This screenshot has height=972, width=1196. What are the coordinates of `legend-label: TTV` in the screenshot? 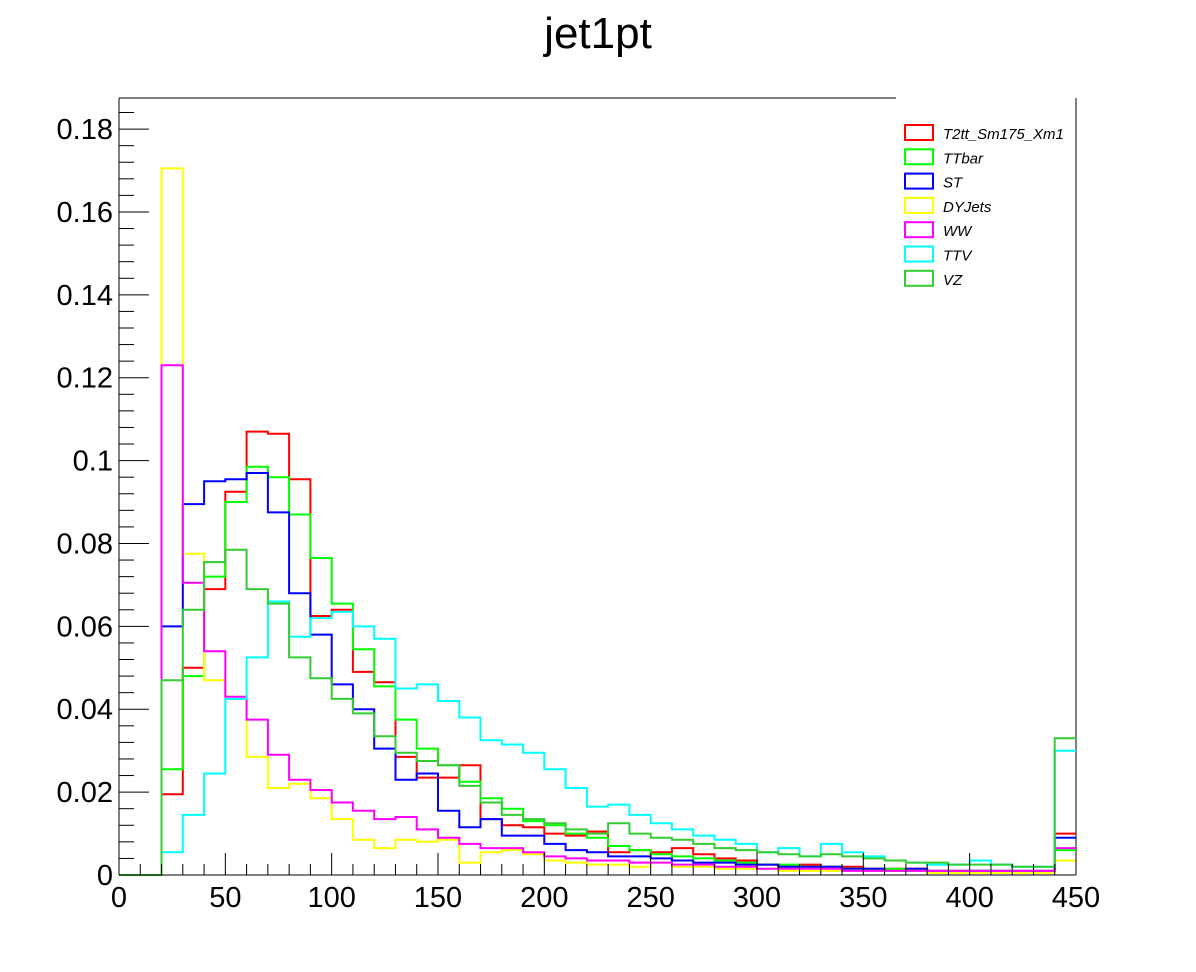 It's located at (958, 256).